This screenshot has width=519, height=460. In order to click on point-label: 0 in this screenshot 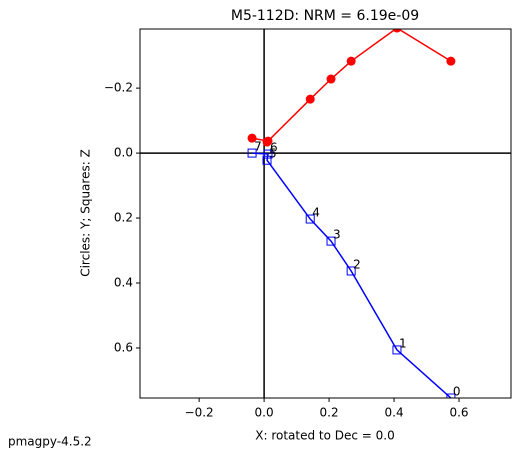, I will do `click(457, 392)`.